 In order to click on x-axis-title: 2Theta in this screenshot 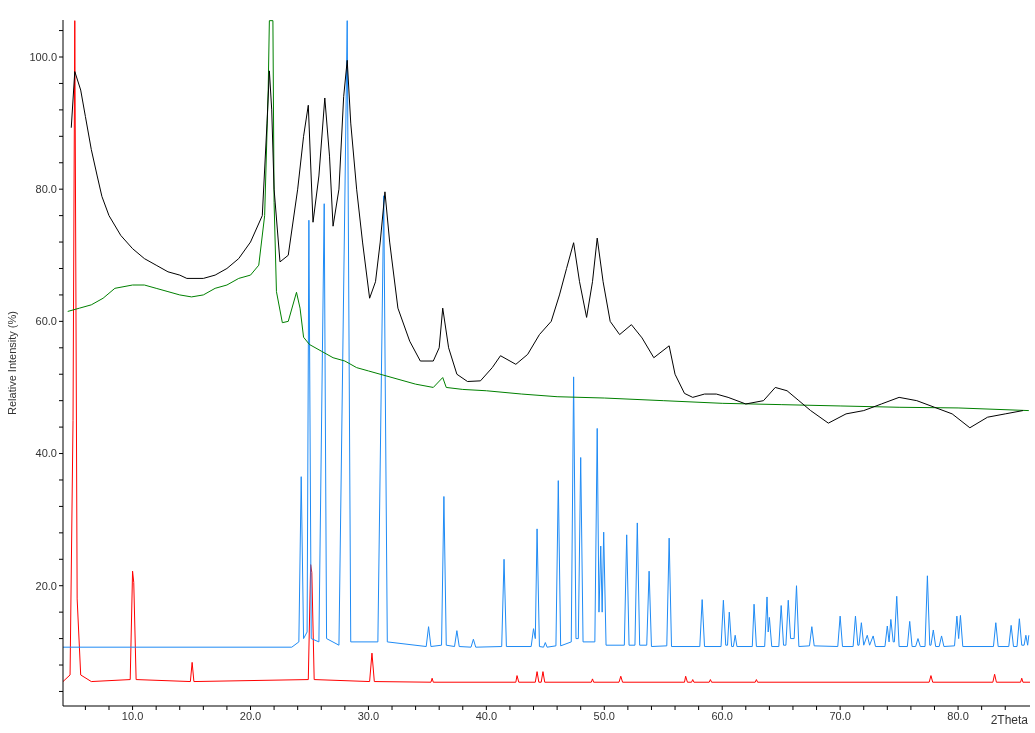, I will do `click(1009, 720)`.